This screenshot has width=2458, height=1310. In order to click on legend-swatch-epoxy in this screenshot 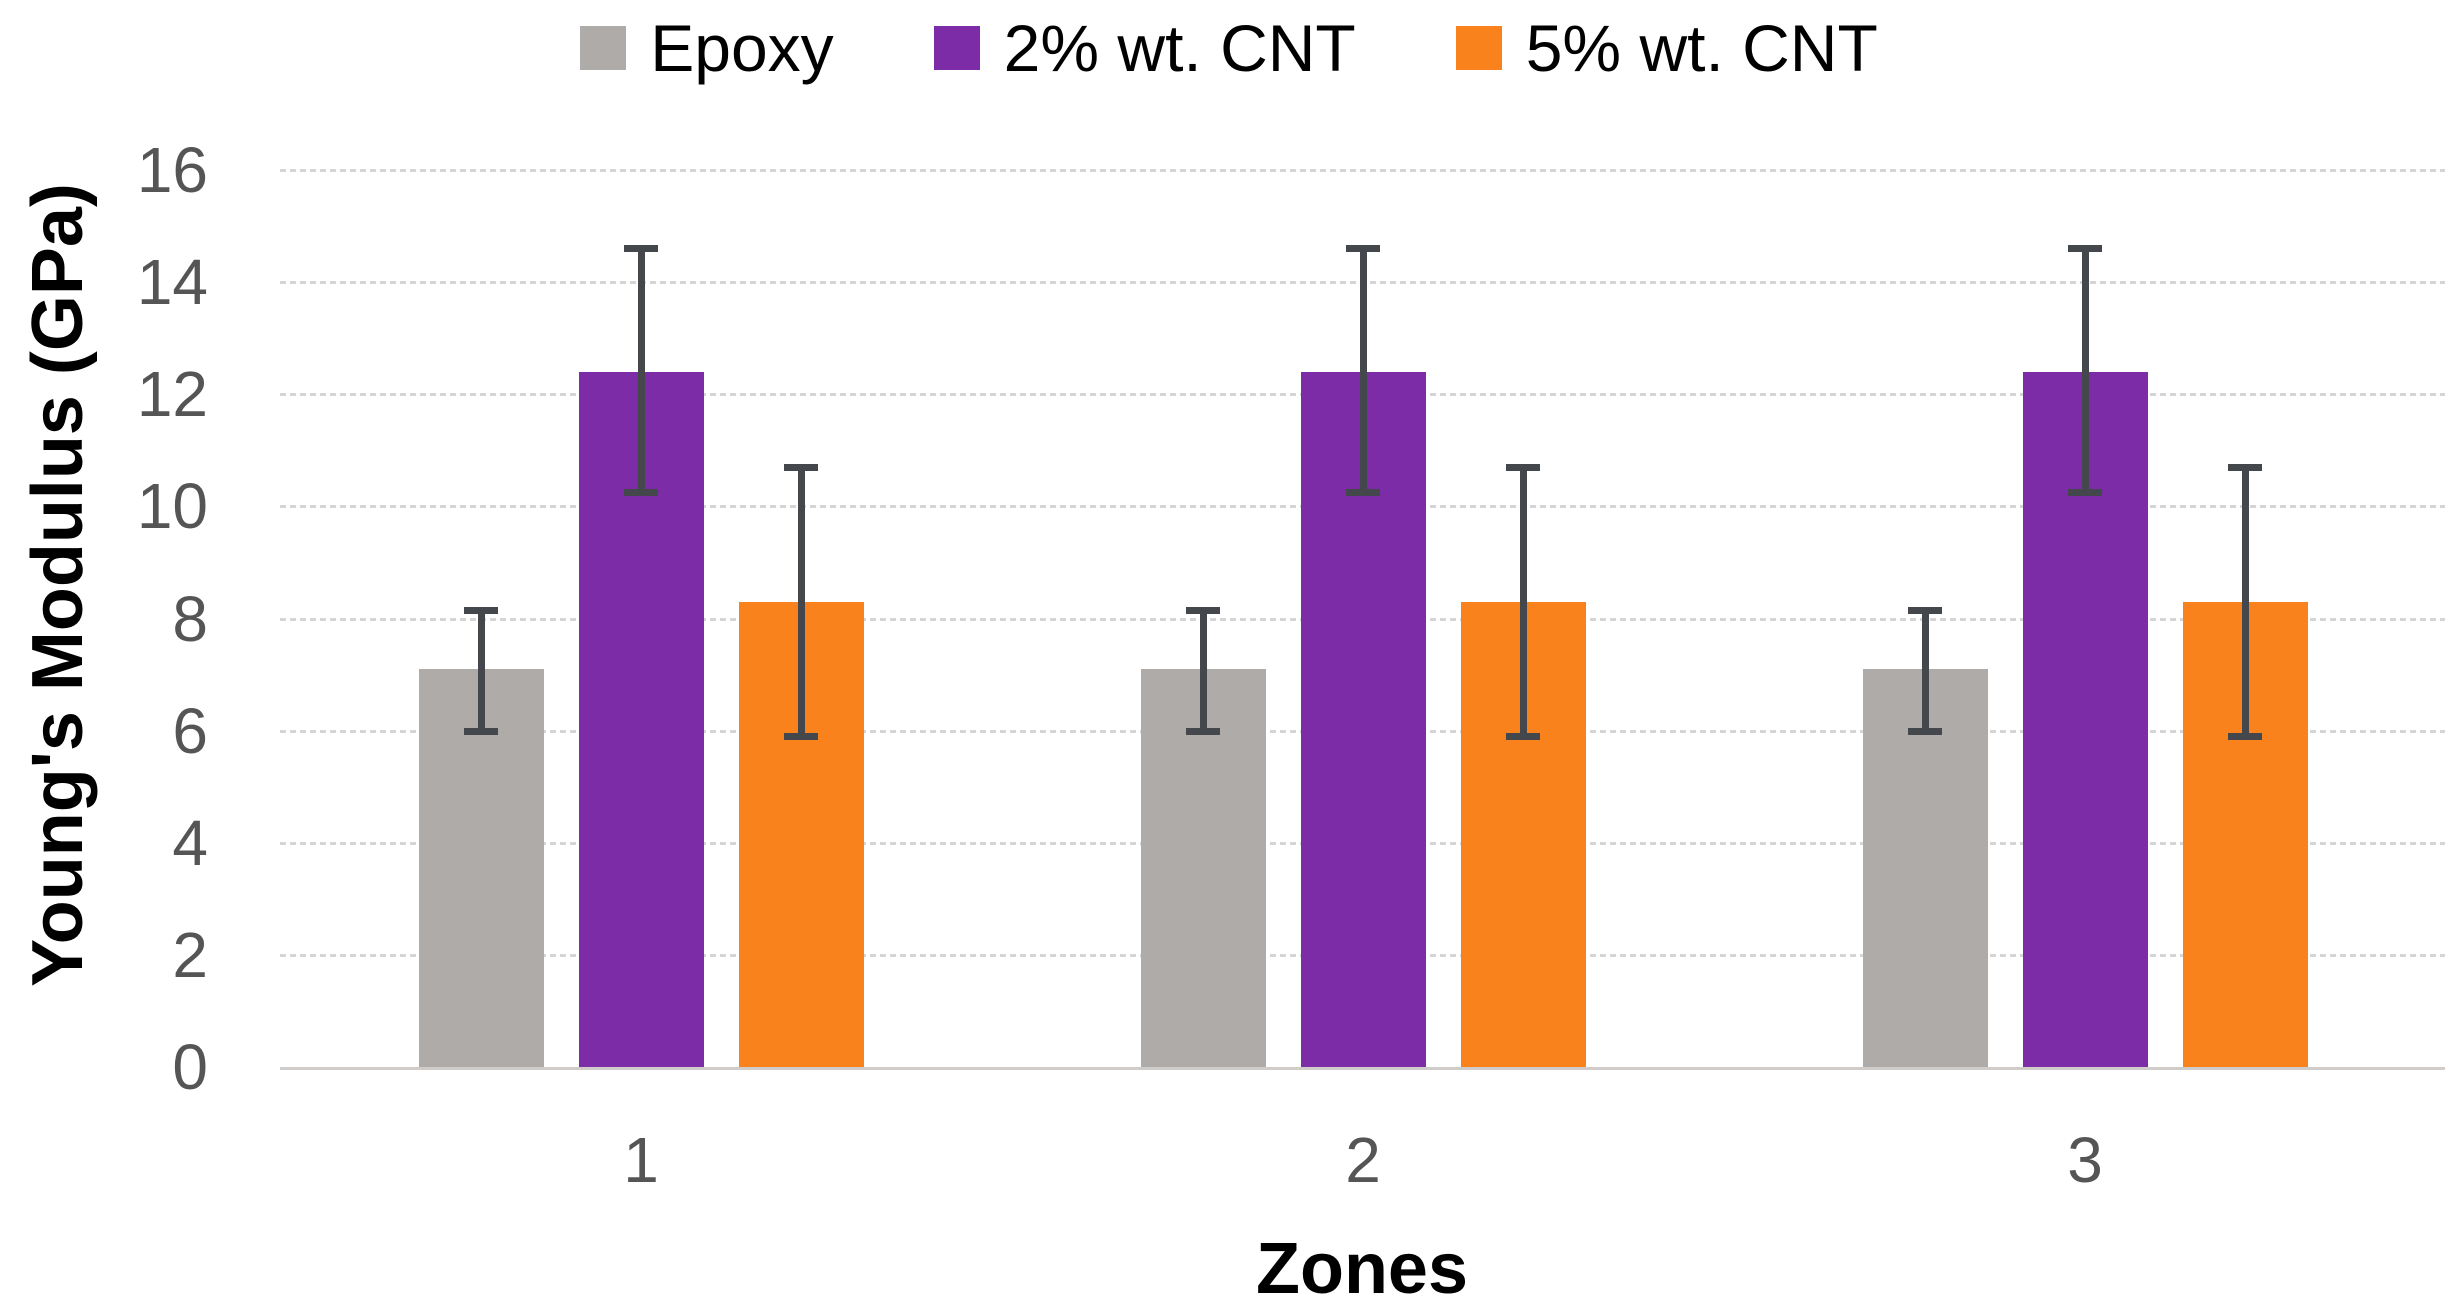, I will do `click(603, 48)`.